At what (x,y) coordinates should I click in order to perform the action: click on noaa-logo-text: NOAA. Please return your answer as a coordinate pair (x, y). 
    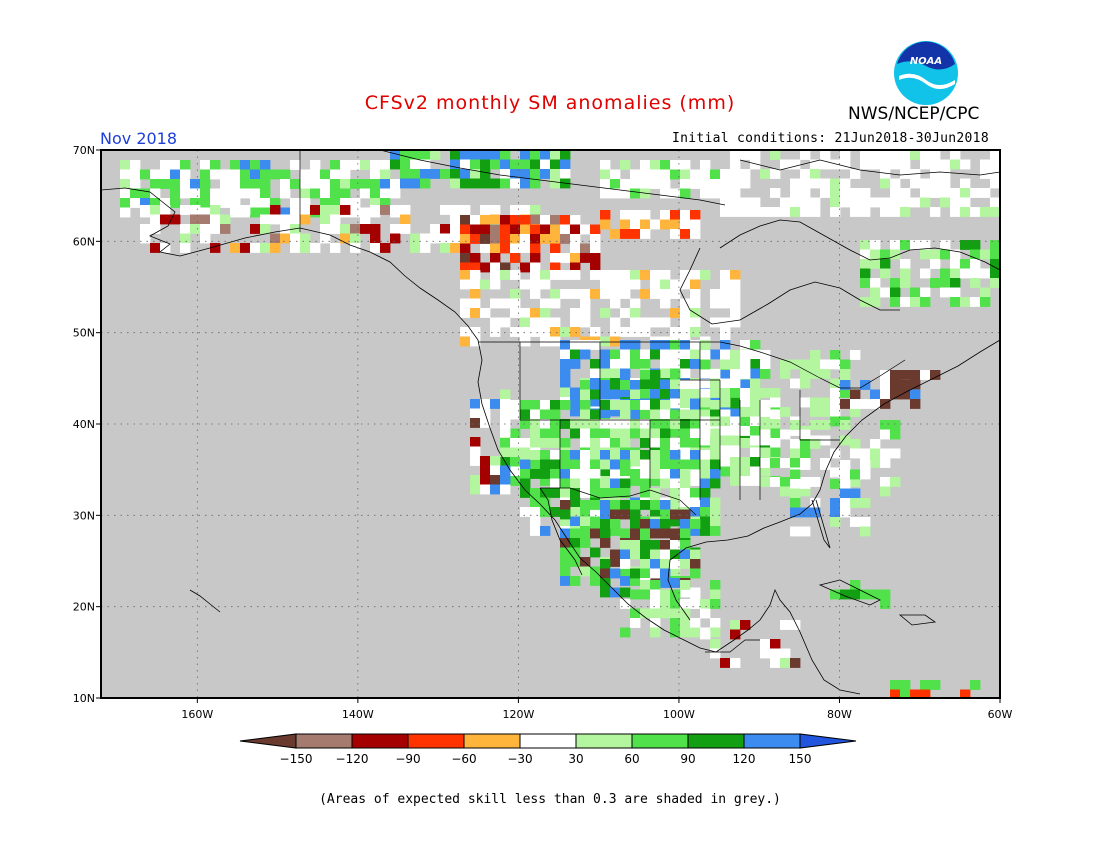
    Looking at the image, I should click on (926, 61).